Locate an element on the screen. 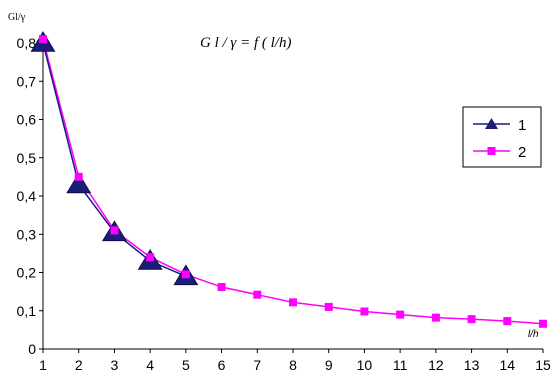 Image resolution: width=555 pixels, height=383 pixels. x-axis-label: l/h is located at coordinates (533, 334).